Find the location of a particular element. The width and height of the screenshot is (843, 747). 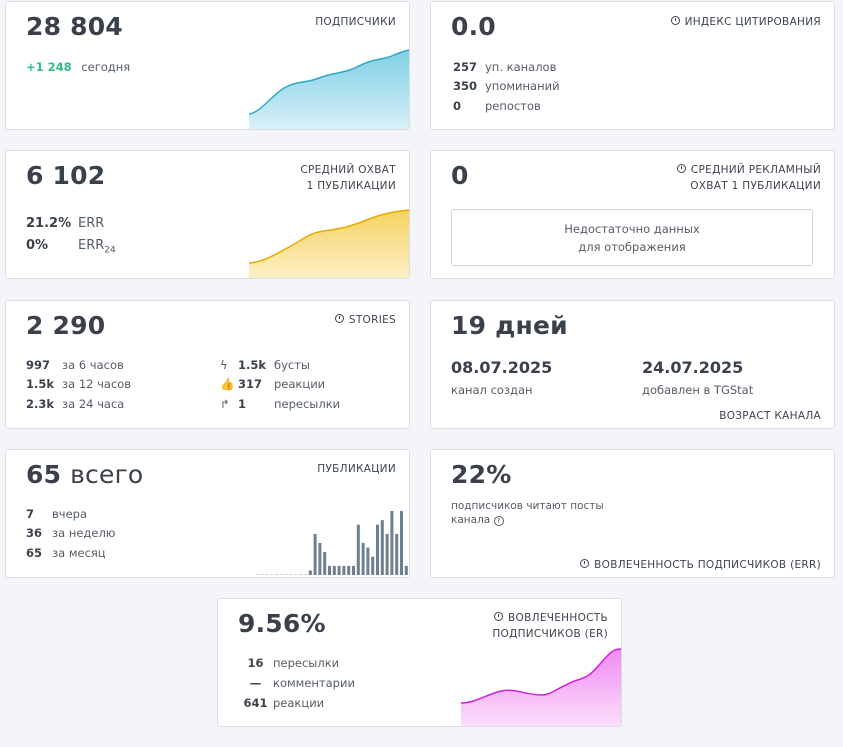

stories-label: STORIES is located at coordinates (365, 320).